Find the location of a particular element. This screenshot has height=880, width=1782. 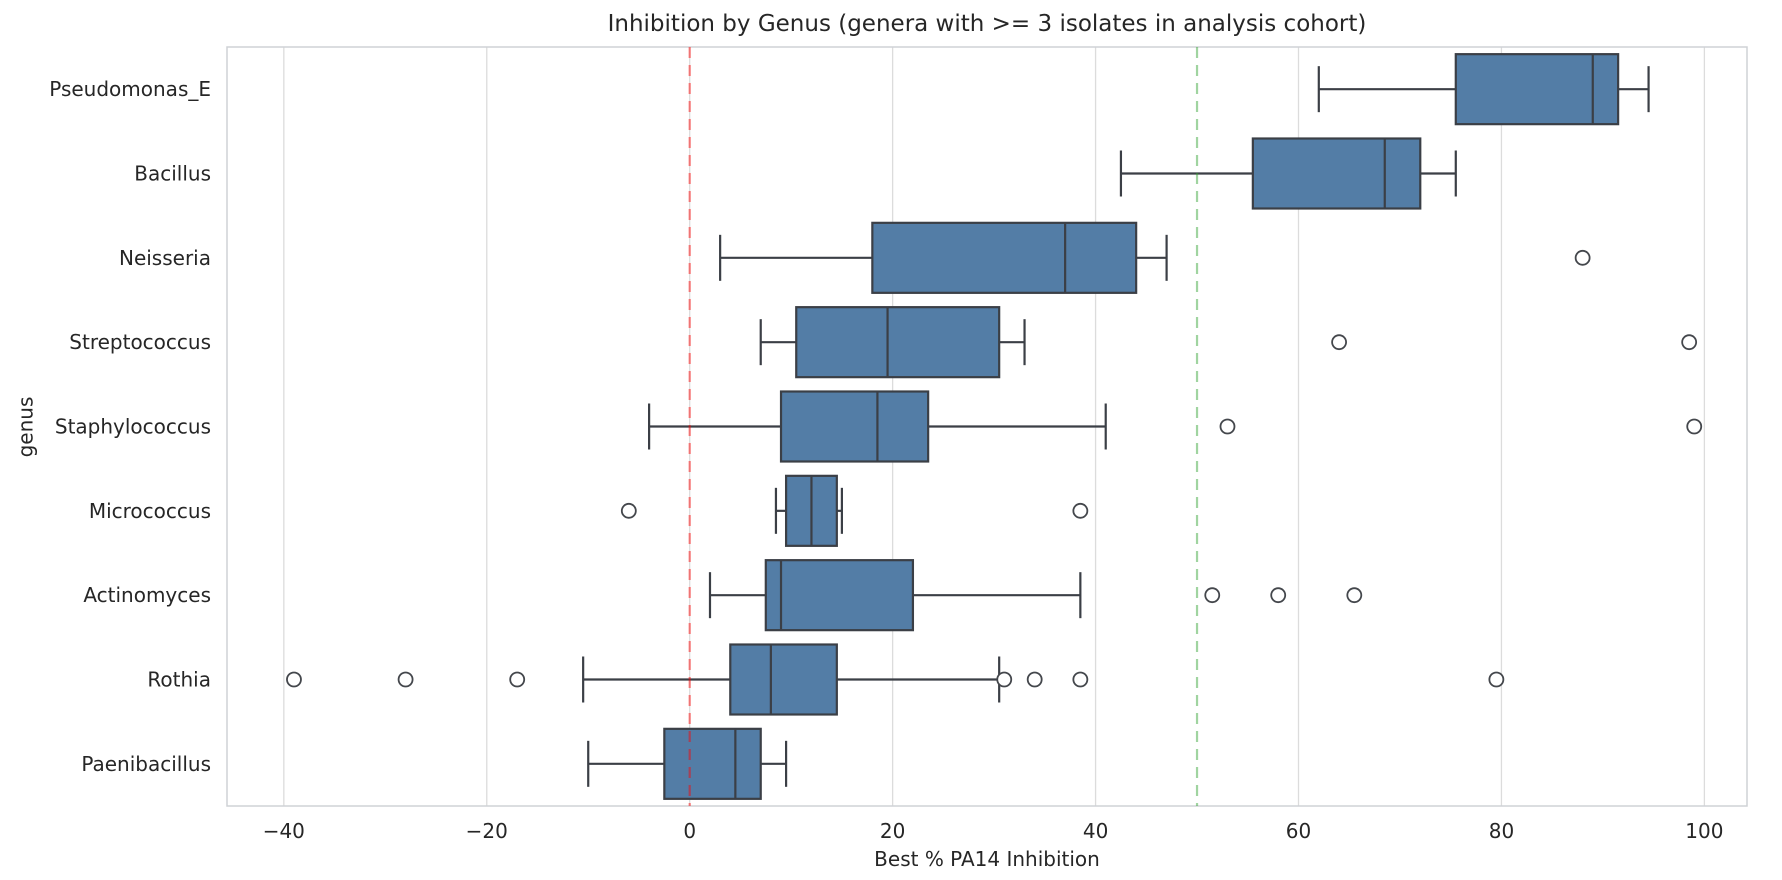

x-tick-label: 20 is located at coordinates (892, 831).